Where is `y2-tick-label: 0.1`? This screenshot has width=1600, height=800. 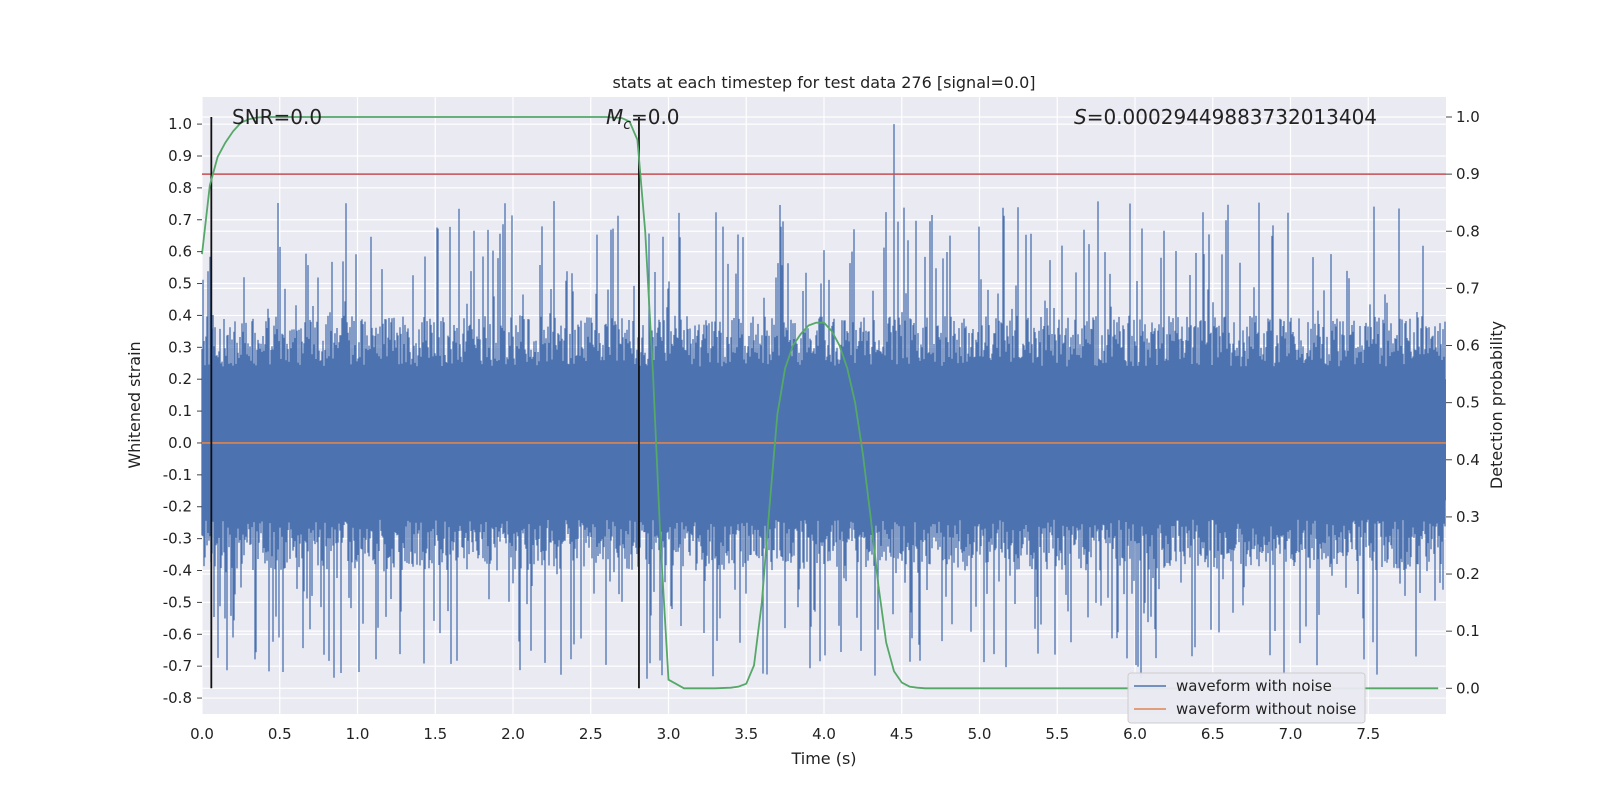
y2-tick-label: 0.1 is located at coordinates (1468, 631).